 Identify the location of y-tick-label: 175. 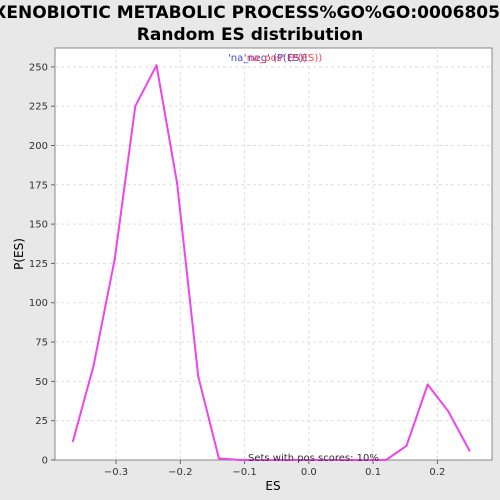
(38, 185).